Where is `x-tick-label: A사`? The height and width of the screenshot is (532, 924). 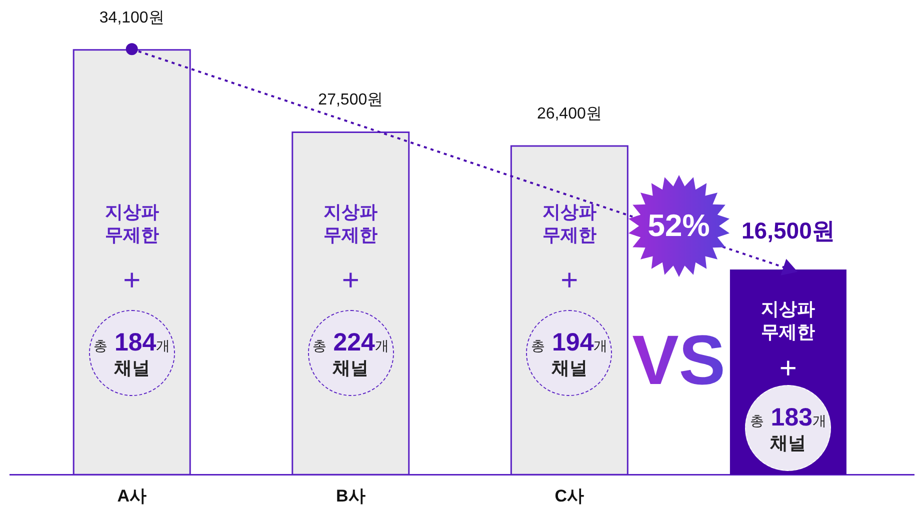 x-tick-label: A사 is located at coordinates (131, 496).